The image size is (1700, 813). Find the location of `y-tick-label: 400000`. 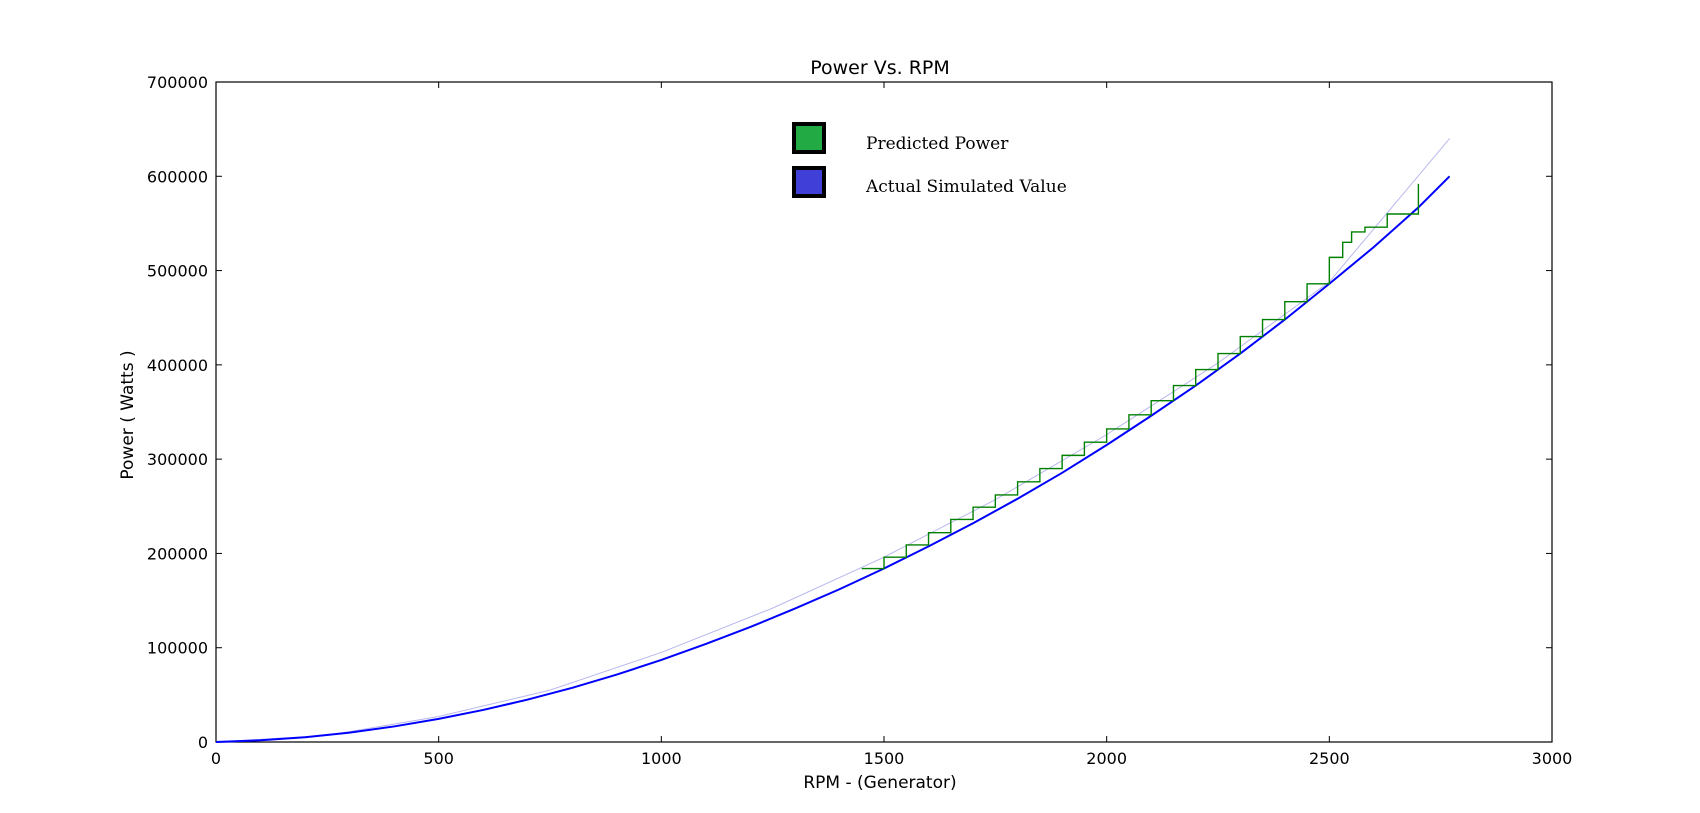

y-tick-label: 400000 is located at coordinates (177, 365).